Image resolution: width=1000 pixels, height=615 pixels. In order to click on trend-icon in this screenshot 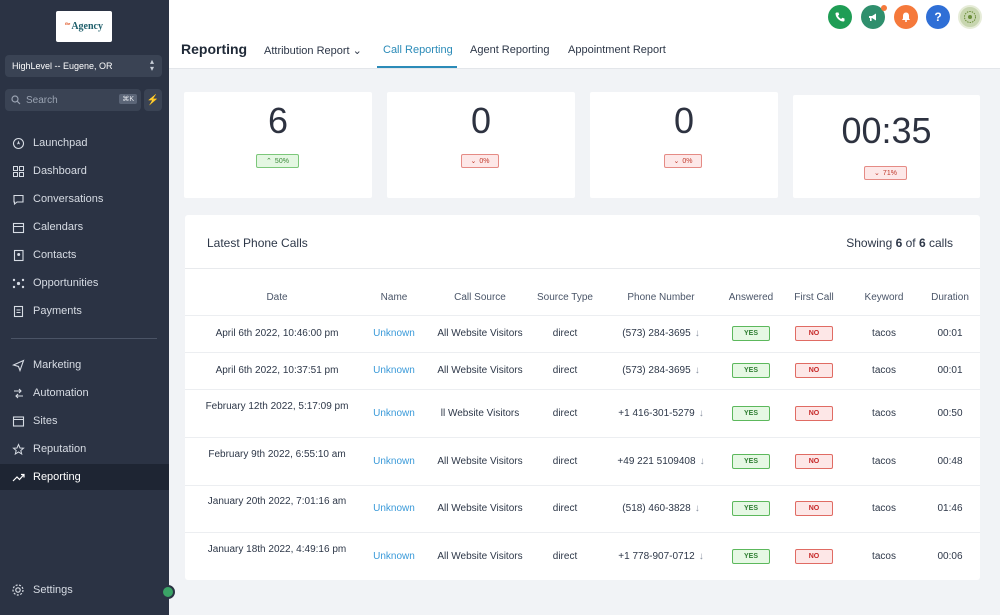, I will do `click(18, 477)`.